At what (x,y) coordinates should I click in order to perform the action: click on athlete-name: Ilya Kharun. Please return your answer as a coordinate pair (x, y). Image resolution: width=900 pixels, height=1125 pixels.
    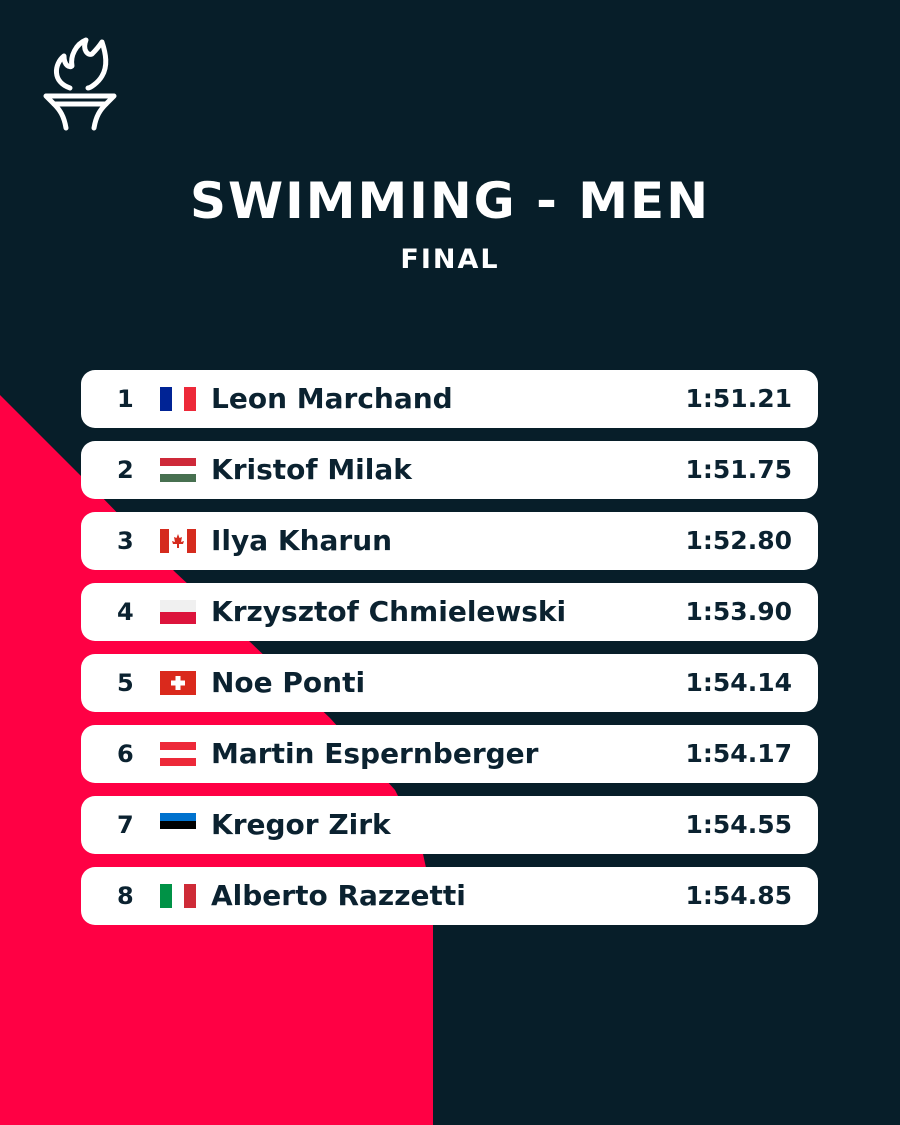
    Looking at the image, I should click on (302, 540).